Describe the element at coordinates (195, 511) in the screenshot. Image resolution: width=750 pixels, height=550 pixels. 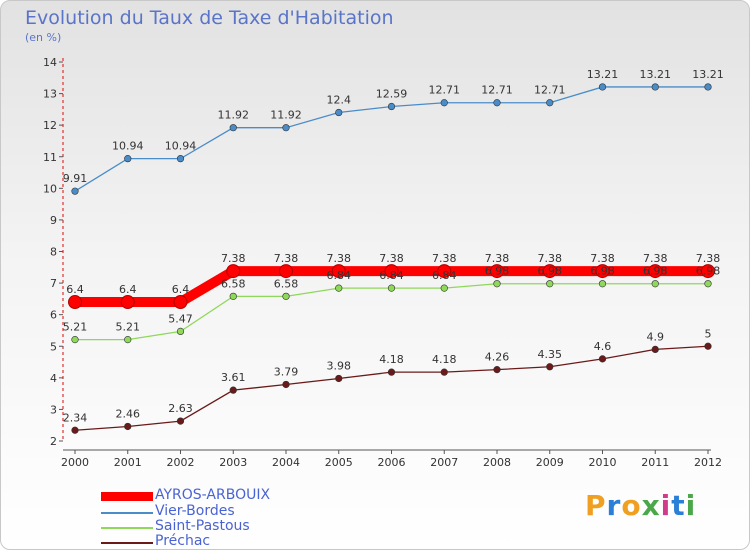
I see `legend-label-vier-bordes: Vier-Bordes` at that location.